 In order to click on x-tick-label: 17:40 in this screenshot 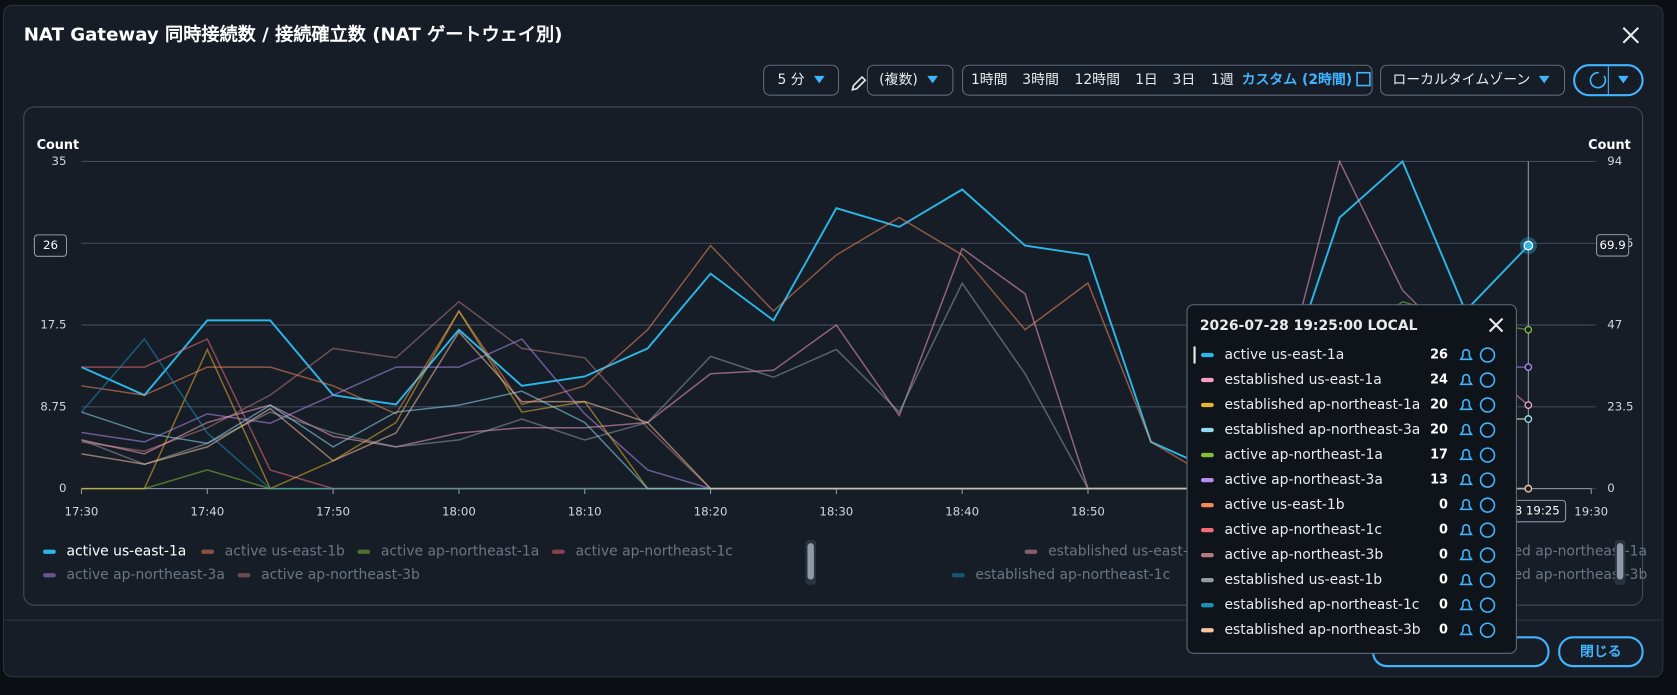, I will do `click(207, 512)`.